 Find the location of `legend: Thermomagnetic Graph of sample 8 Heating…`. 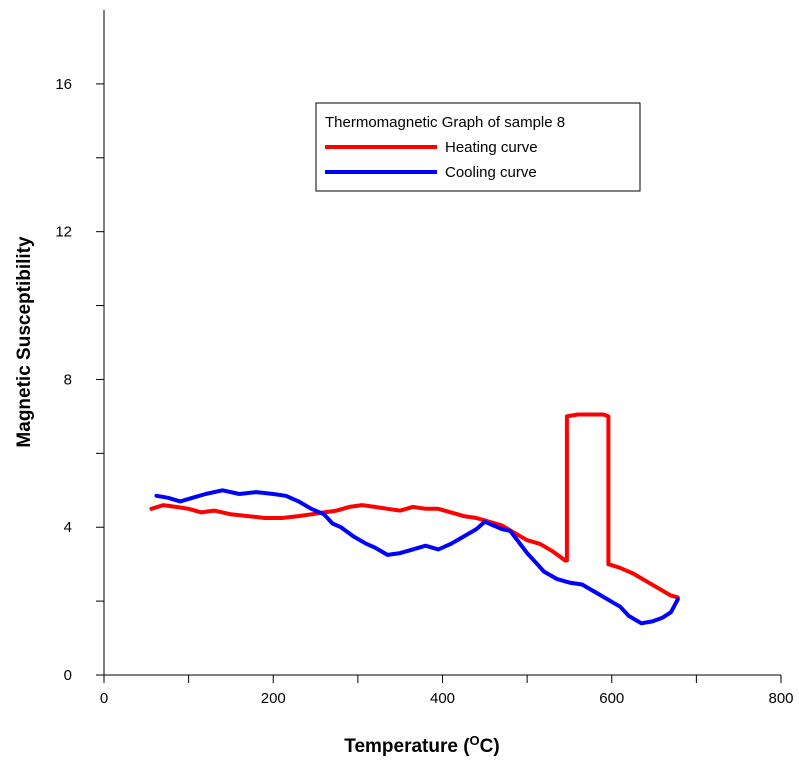

legend: Thermomagnetic Graph of sample 8 Heating… is located at coordinates (478, 147).